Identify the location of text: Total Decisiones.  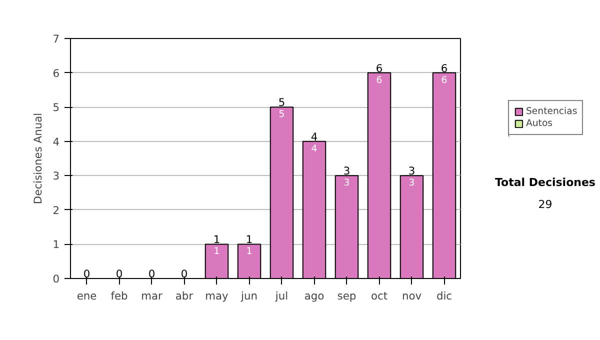
(545, 183).